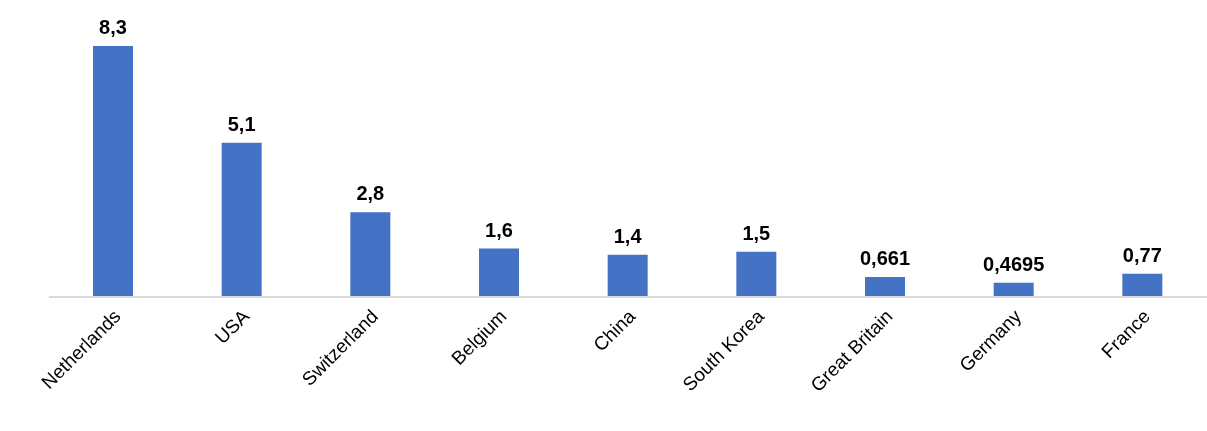 The width and height of the screenshot is (1207, 431). What do you see at coordinates (241, 123) in the screenshot?
I see `data-label: 5,1` at bounding box center [241, 123].